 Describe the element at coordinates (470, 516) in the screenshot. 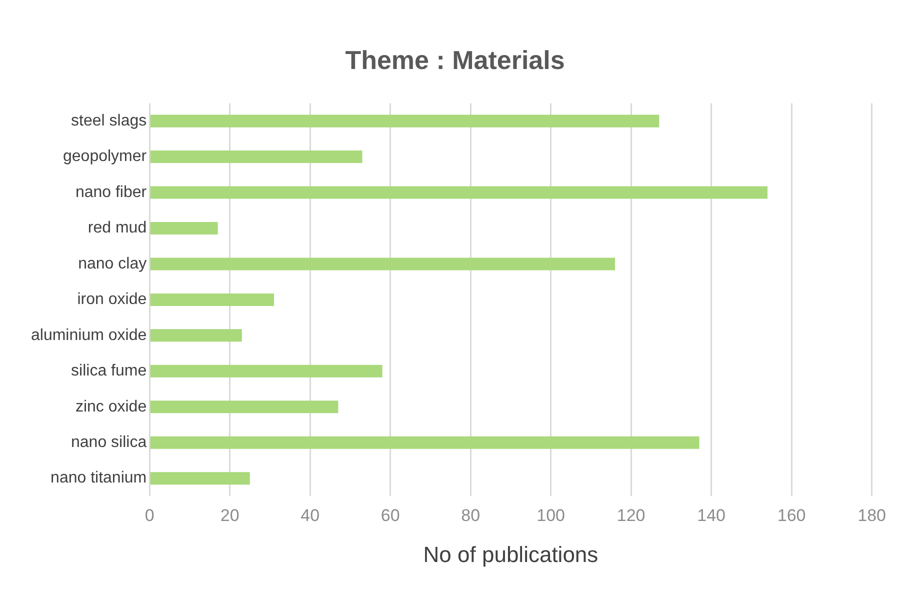

I see `x-tick-label: 80` at that location.